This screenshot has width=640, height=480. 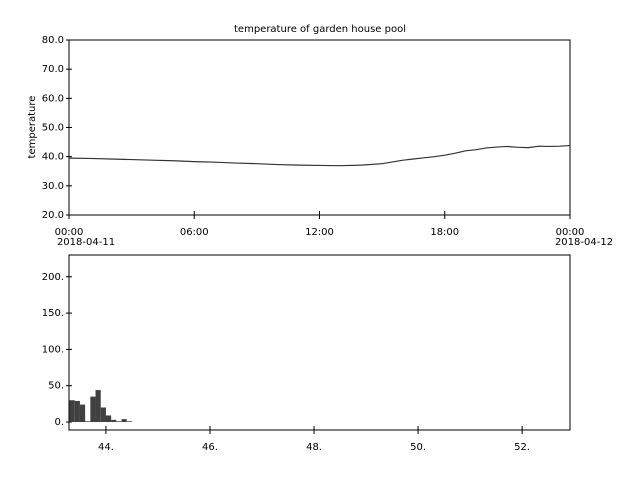 What do you see at coordinates (53, 215) in the screenshot?
I see `y-tick-label: 20.0` at bounding box center [53, 215].